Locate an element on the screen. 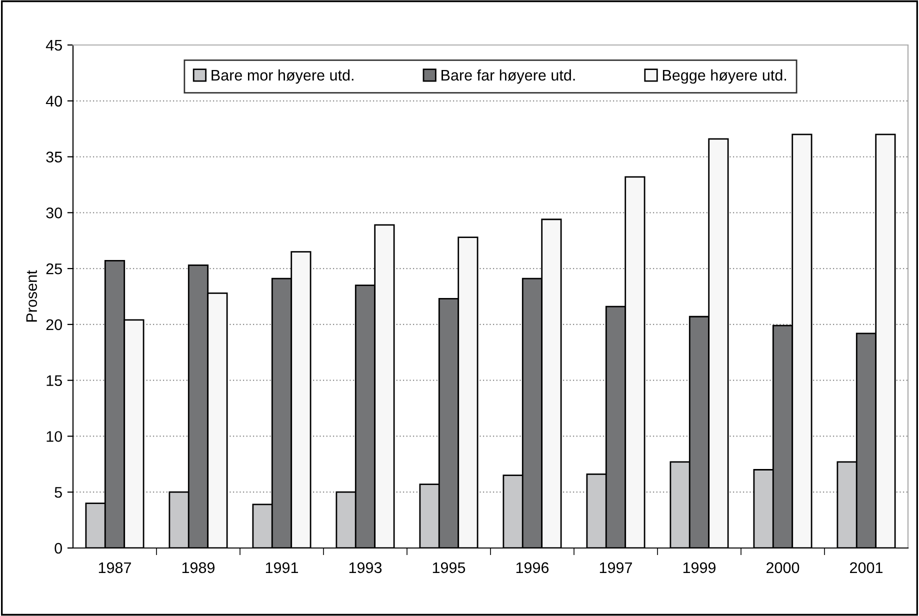 The height and width of the screenshot is (616, 919). y-tick-label: 0 is located at coordinates (58, 548).